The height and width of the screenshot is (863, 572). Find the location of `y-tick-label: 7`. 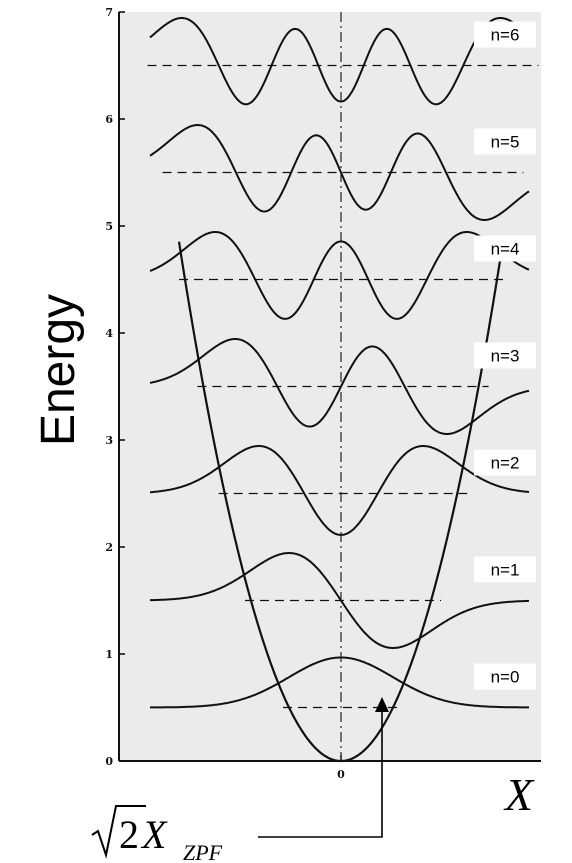

y-tick-label: 7 is located at coordinates (109, 12).